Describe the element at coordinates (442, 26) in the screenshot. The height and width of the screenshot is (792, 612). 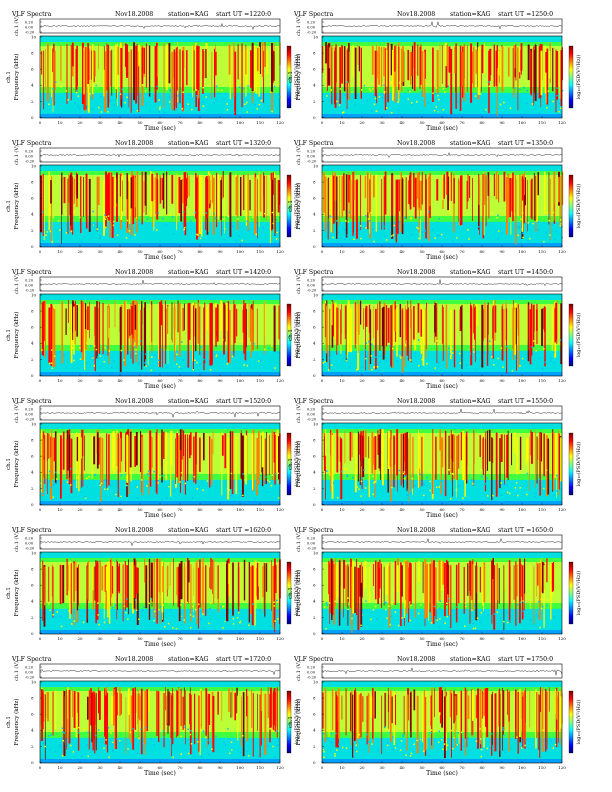
I see `waveform-frame` at that location.